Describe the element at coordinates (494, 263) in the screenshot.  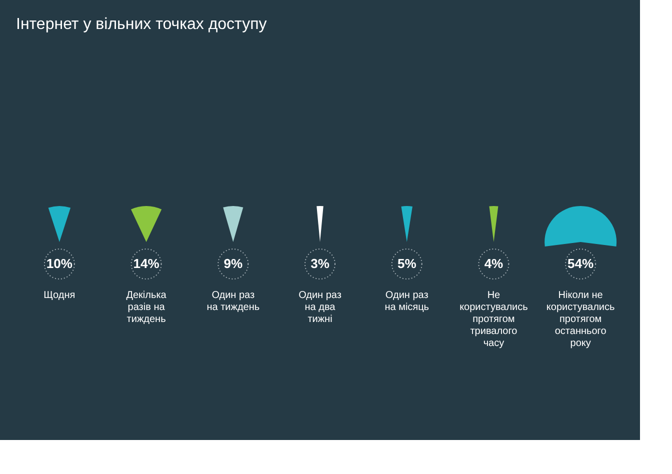
I see `data-label: 4%` at that location.